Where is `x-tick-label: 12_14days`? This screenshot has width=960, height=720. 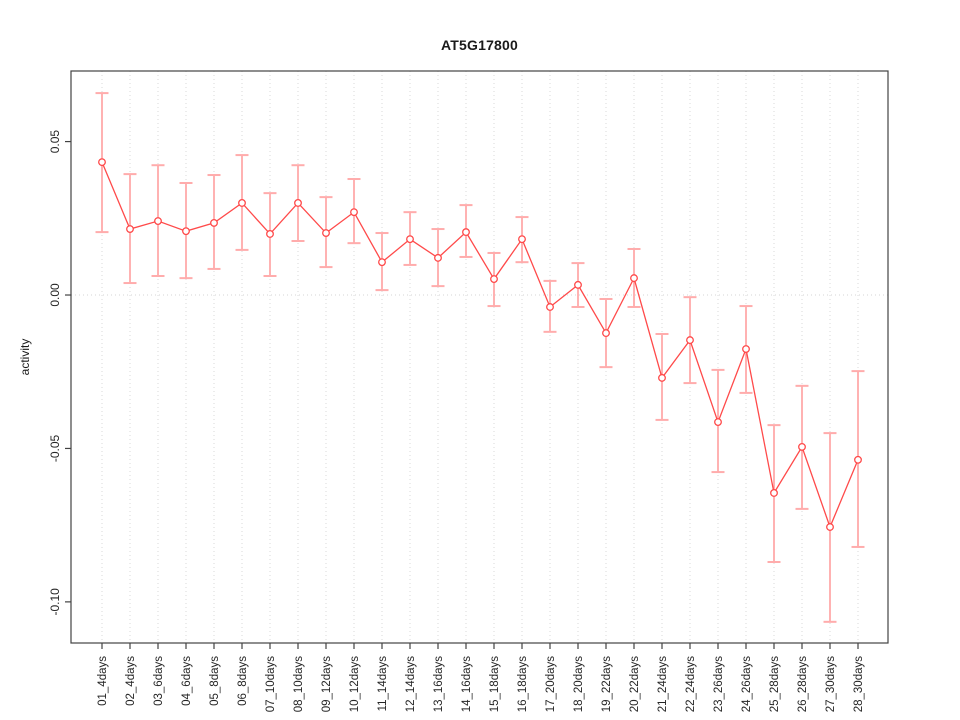
x-tick-label: 12_14days is located at coordinates (411, 684).